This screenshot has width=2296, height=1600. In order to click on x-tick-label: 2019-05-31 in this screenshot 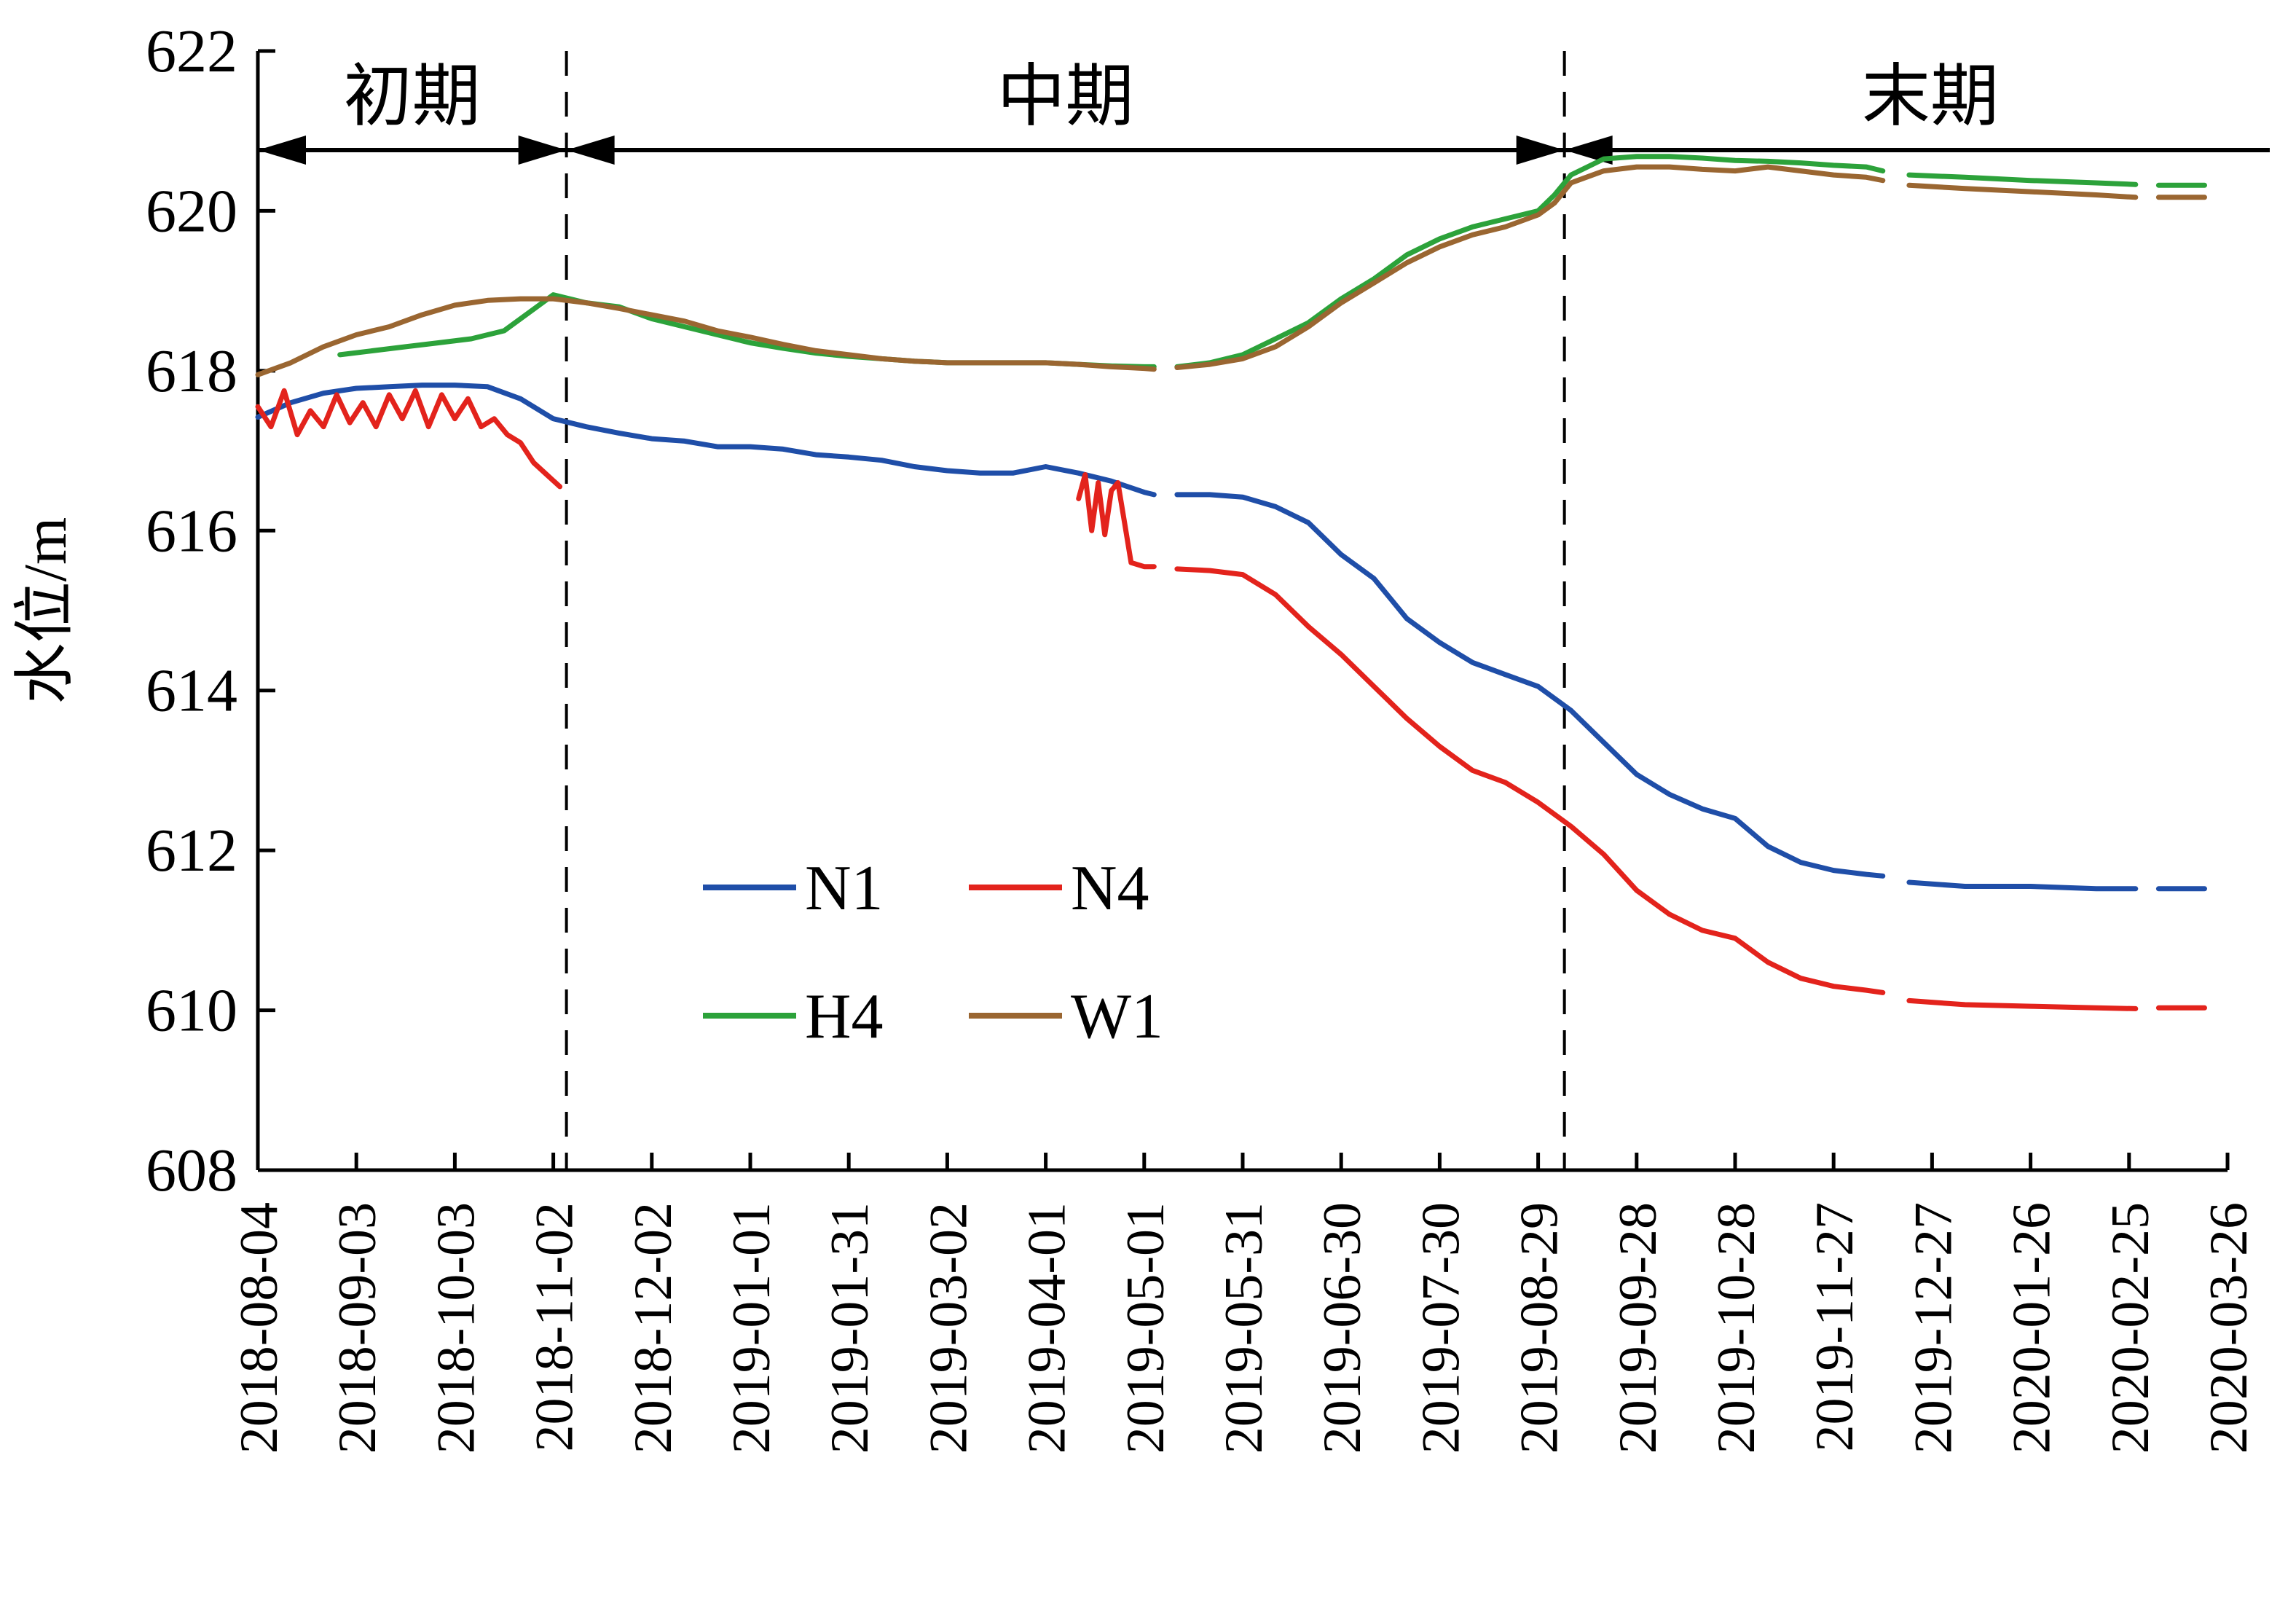, I will do `click(1244, 1328)`.